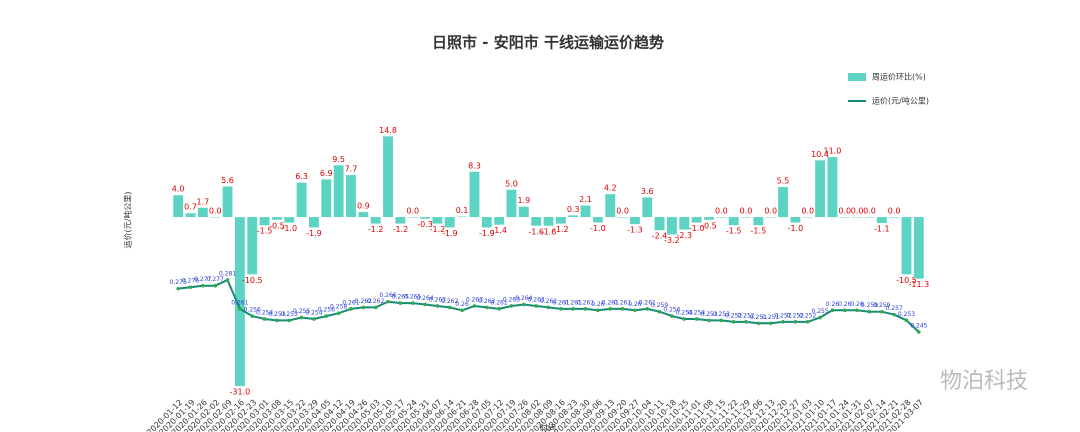 This screenshot has height=432, width=1080. Describe the element at coordinates (277, 225) in the screenshot. I see `bar-value-label: -0.5` at that location.